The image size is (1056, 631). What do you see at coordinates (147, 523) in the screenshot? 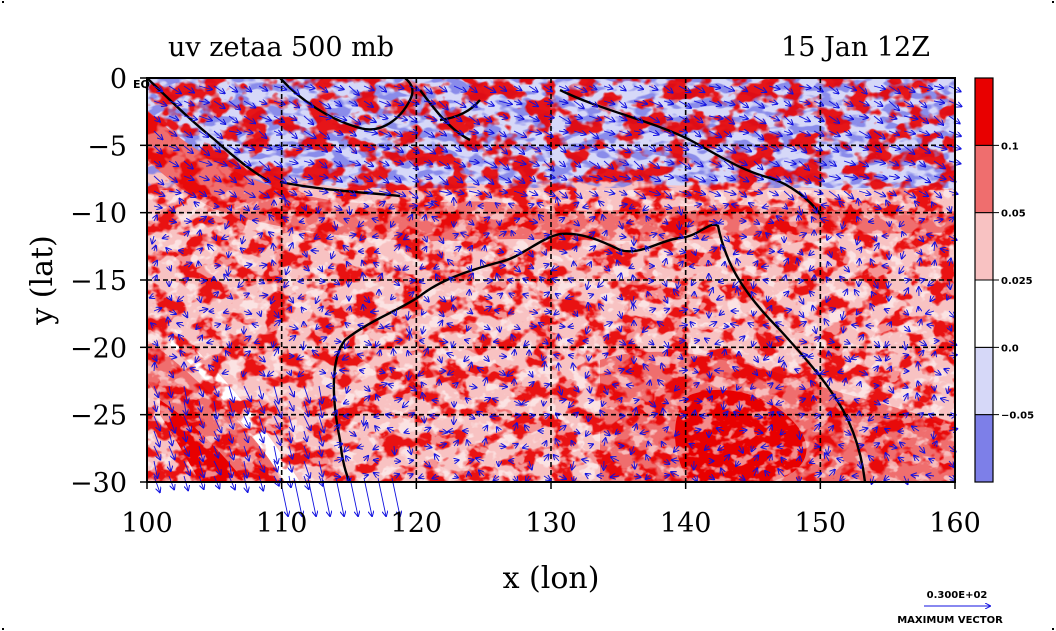
I see `x-tick-label-0: 100` at bounding box center [147, 523].